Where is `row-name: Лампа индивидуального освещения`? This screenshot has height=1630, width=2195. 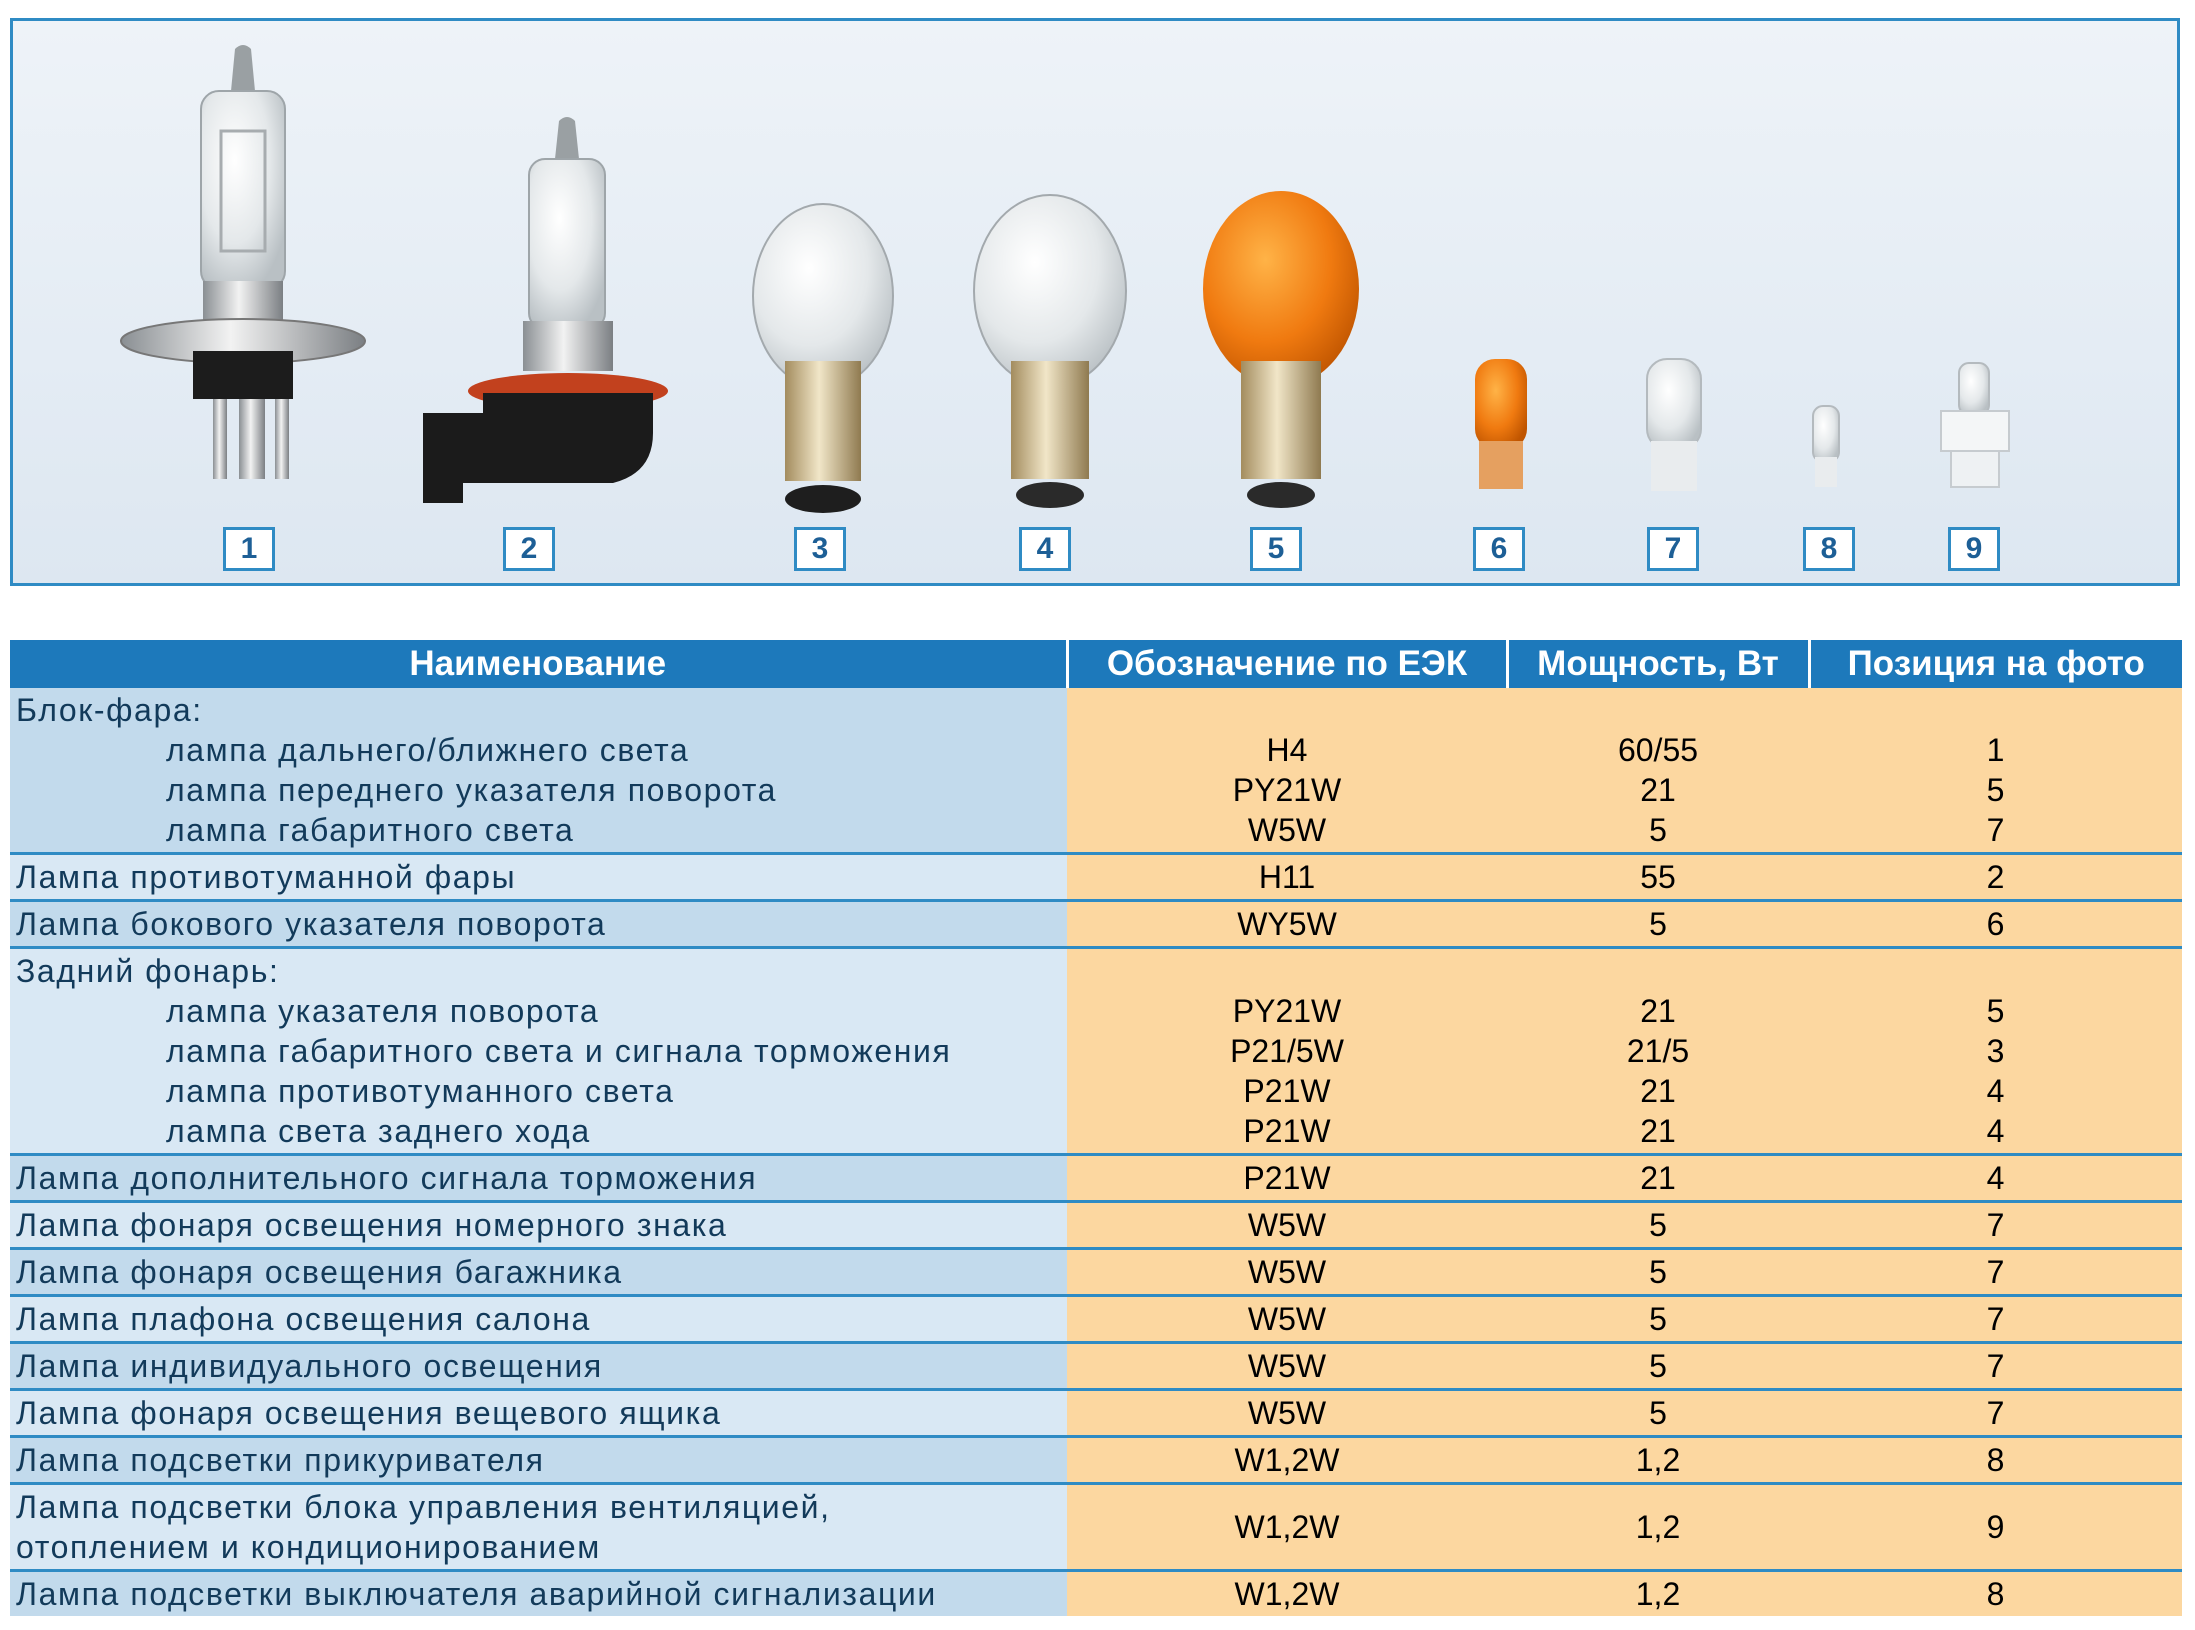 row-name: Лампа индивидуального освещения is located at coordinates (538, 1366).